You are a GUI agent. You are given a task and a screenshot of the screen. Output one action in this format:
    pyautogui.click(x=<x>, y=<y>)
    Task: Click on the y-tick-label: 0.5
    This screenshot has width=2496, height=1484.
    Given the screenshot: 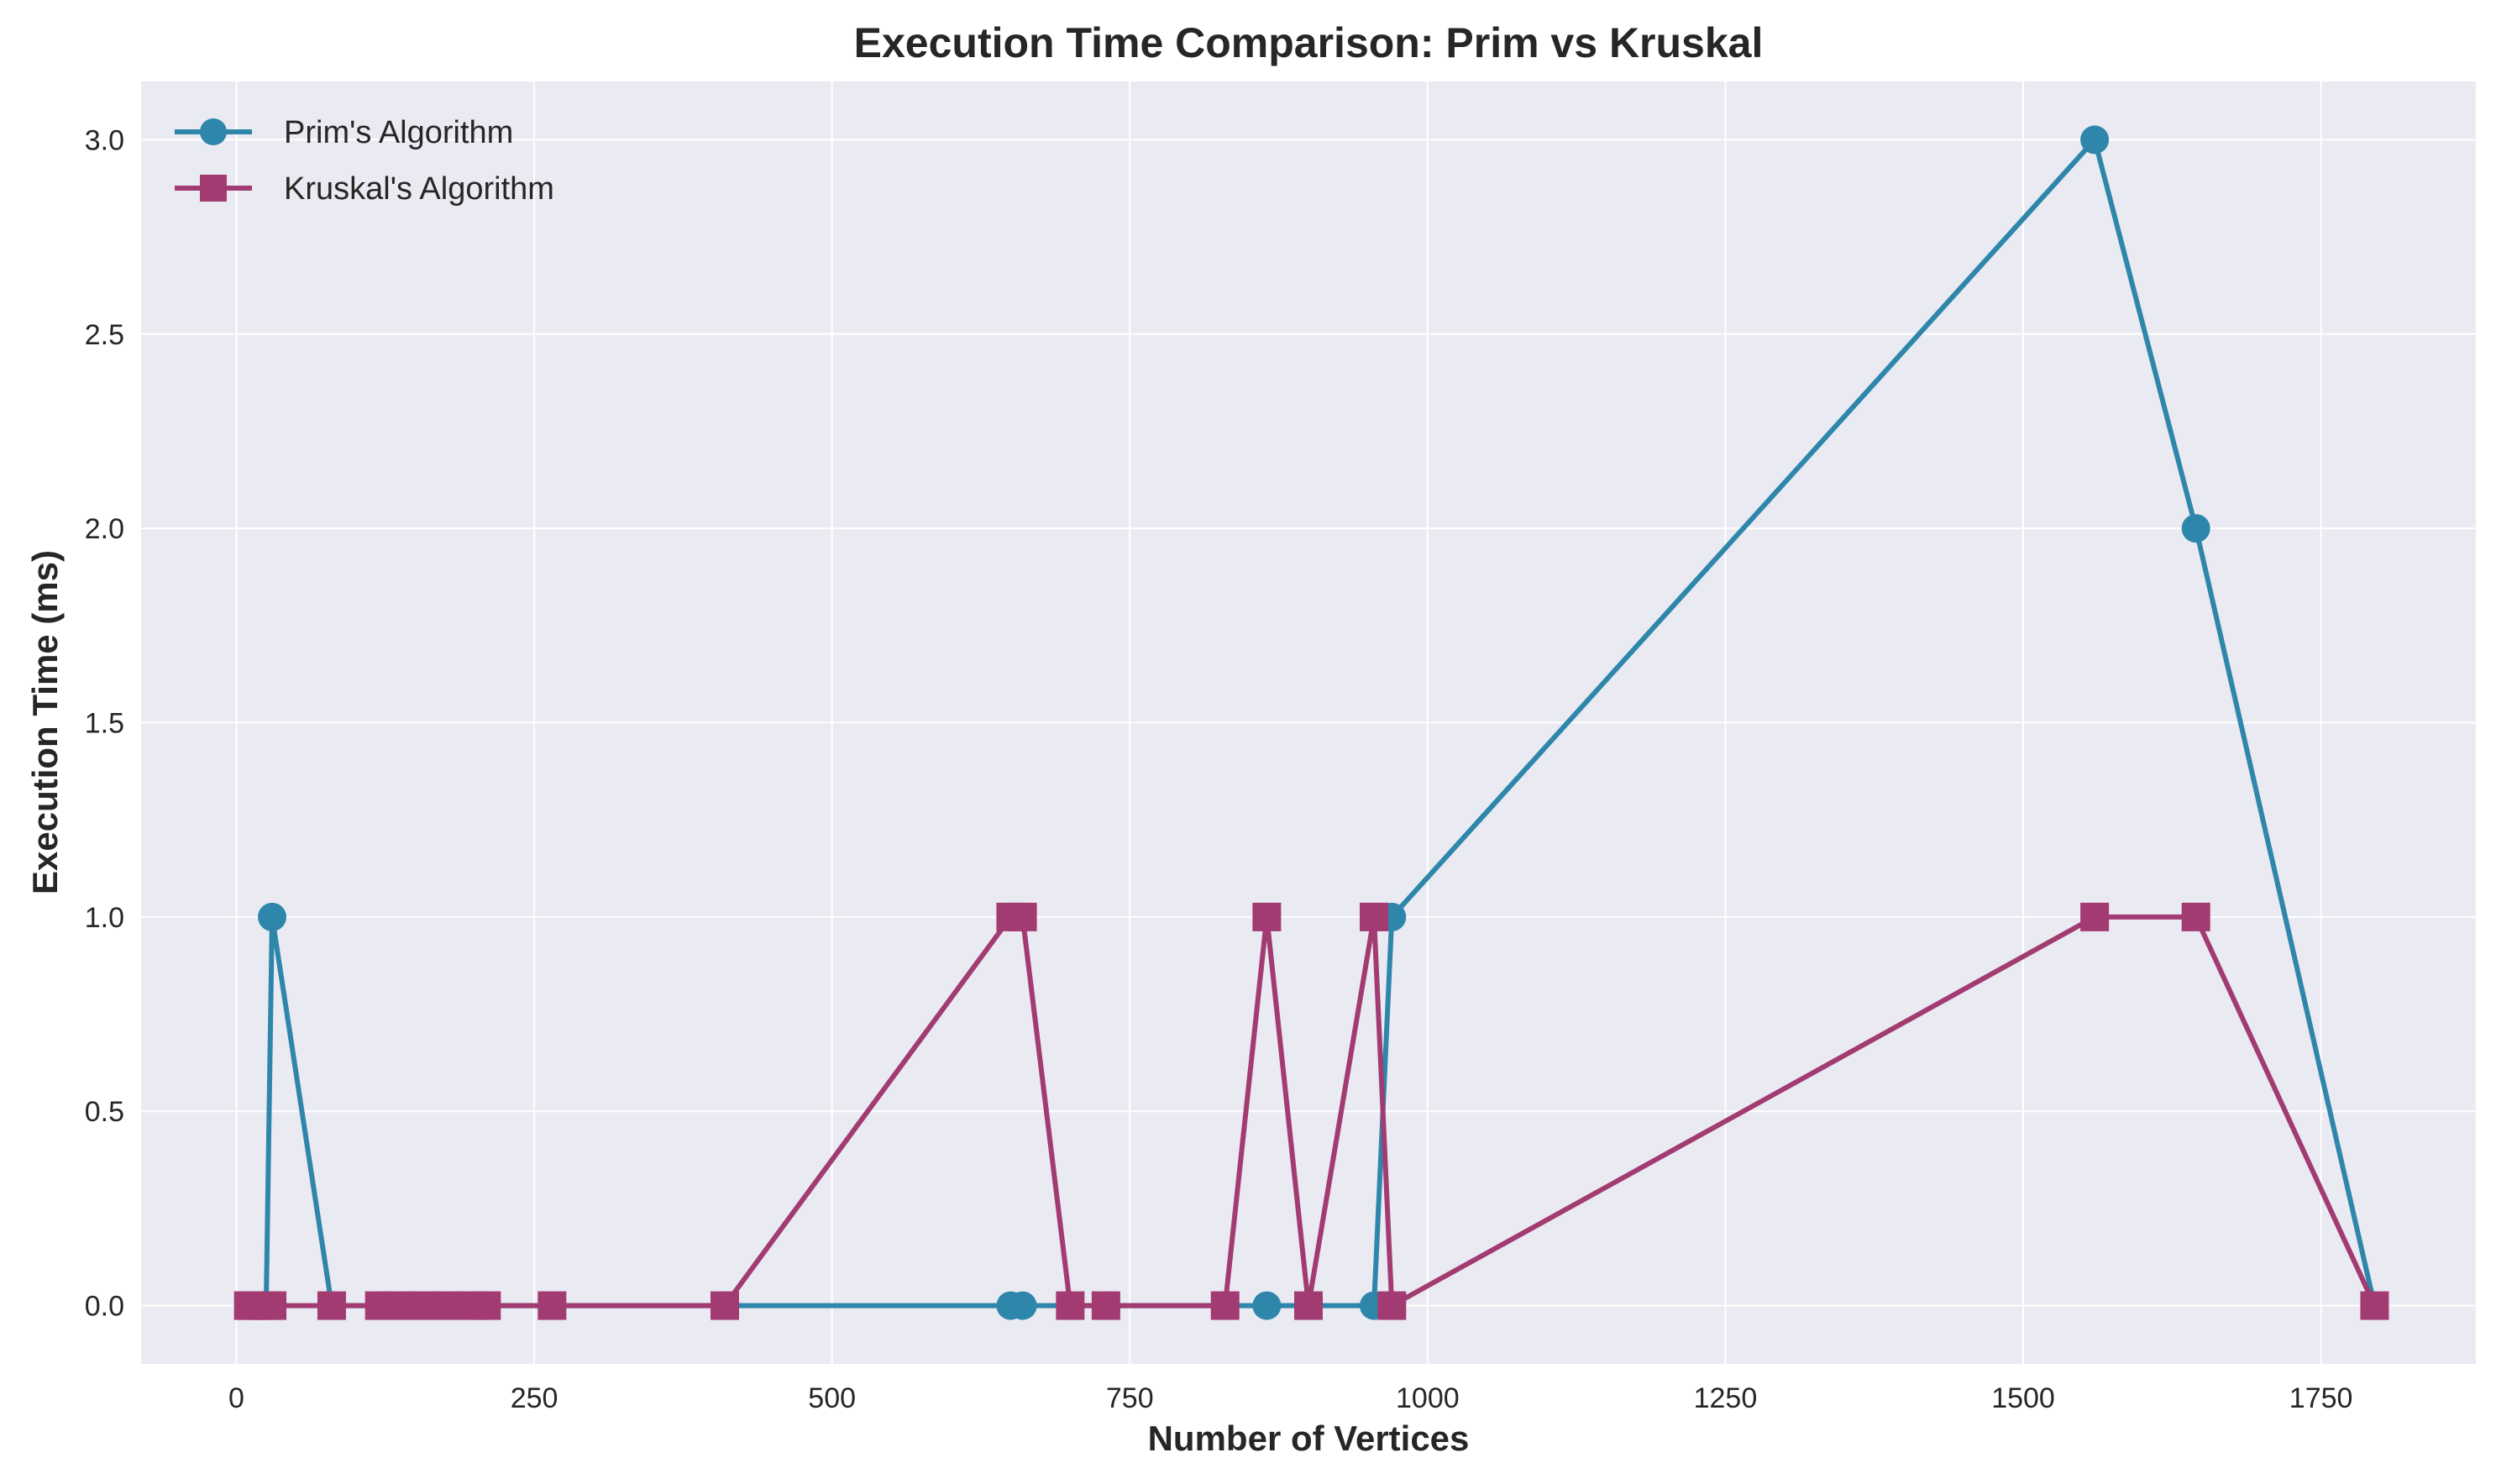 What is the action you would take?
    pyautogui.click(x=104, y=1112)
    